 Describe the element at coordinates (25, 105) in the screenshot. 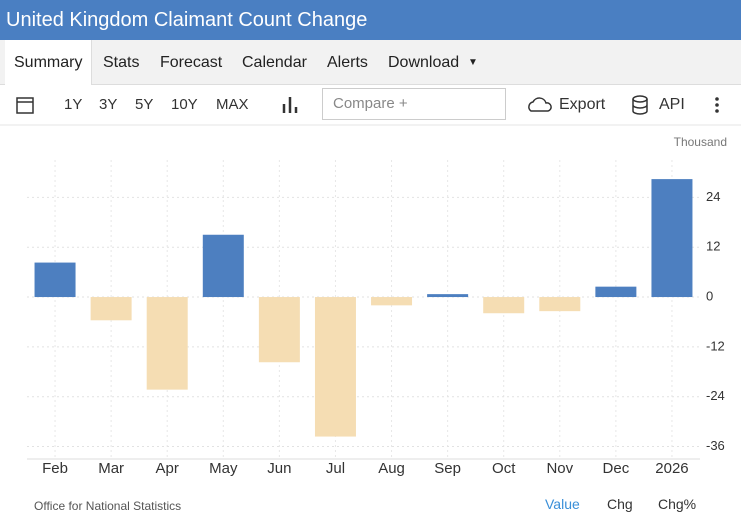

I see `calendar-icon` at that location.